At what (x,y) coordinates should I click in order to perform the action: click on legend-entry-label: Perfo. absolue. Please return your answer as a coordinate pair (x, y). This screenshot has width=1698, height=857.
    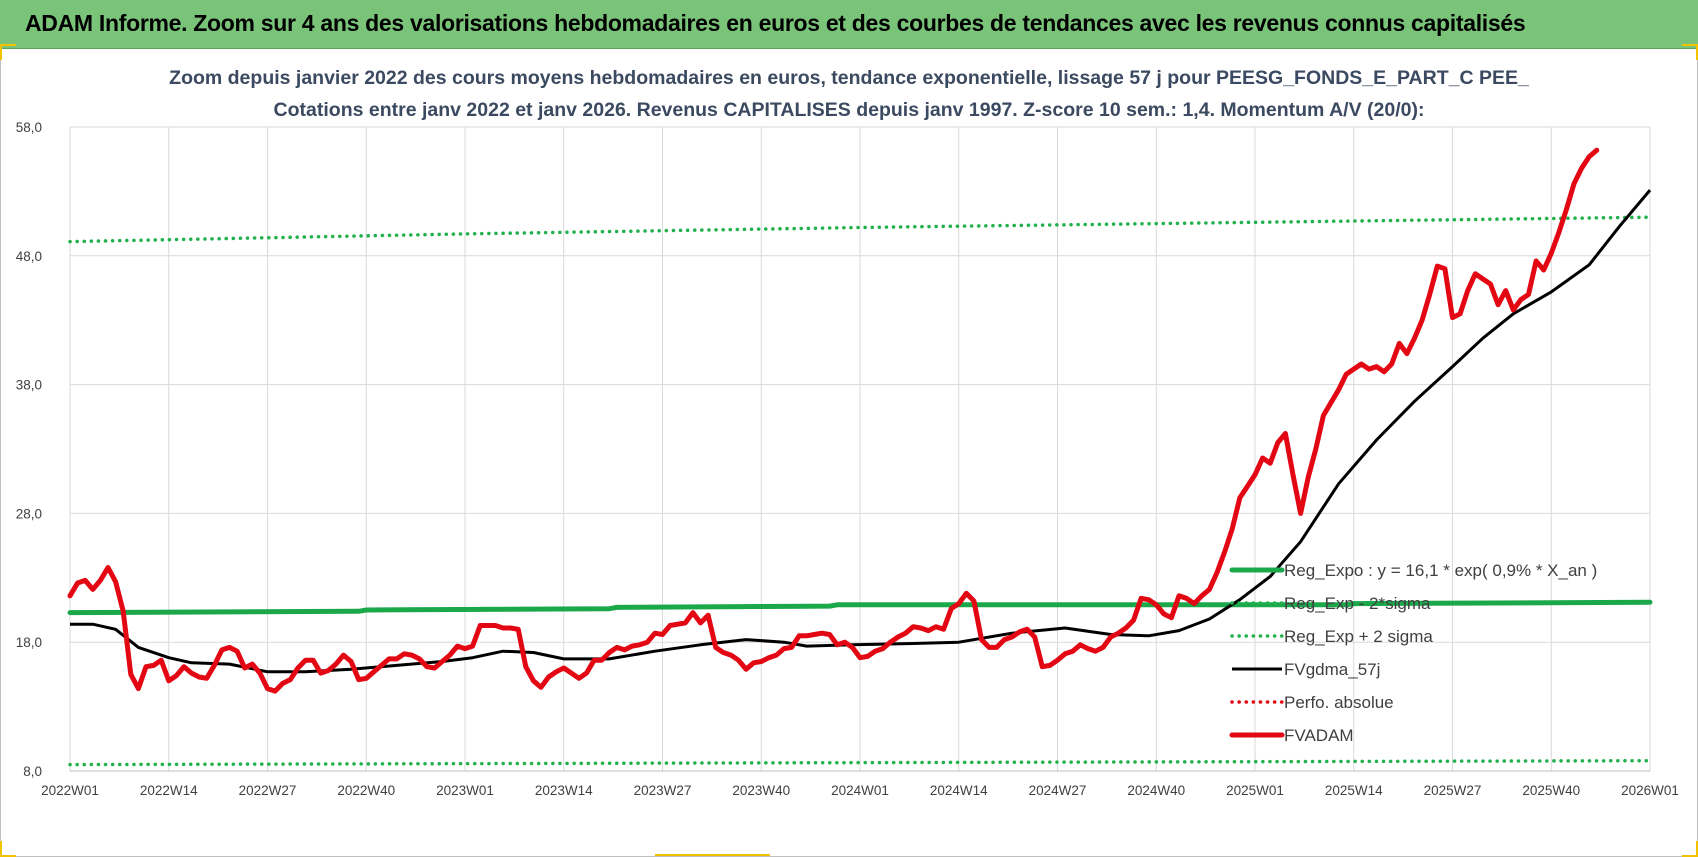
    Looking at the image, I should click on (1339, 702).